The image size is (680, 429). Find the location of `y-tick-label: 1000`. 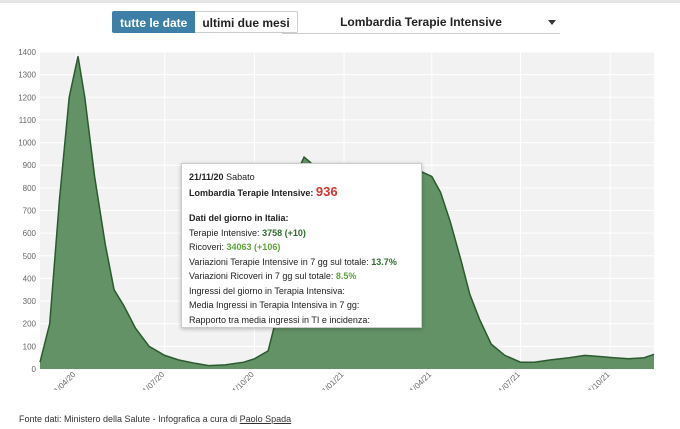

y-tick-label: 1000 is located at coordinates (27, 143).